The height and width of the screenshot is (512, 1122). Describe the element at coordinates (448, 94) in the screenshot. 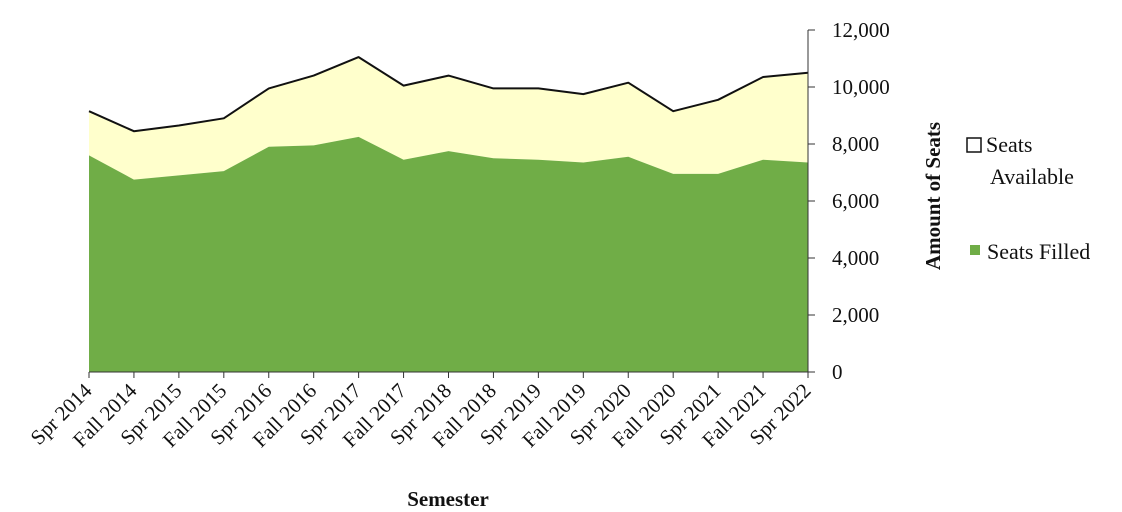

I see `total-seats-outline` at that location.